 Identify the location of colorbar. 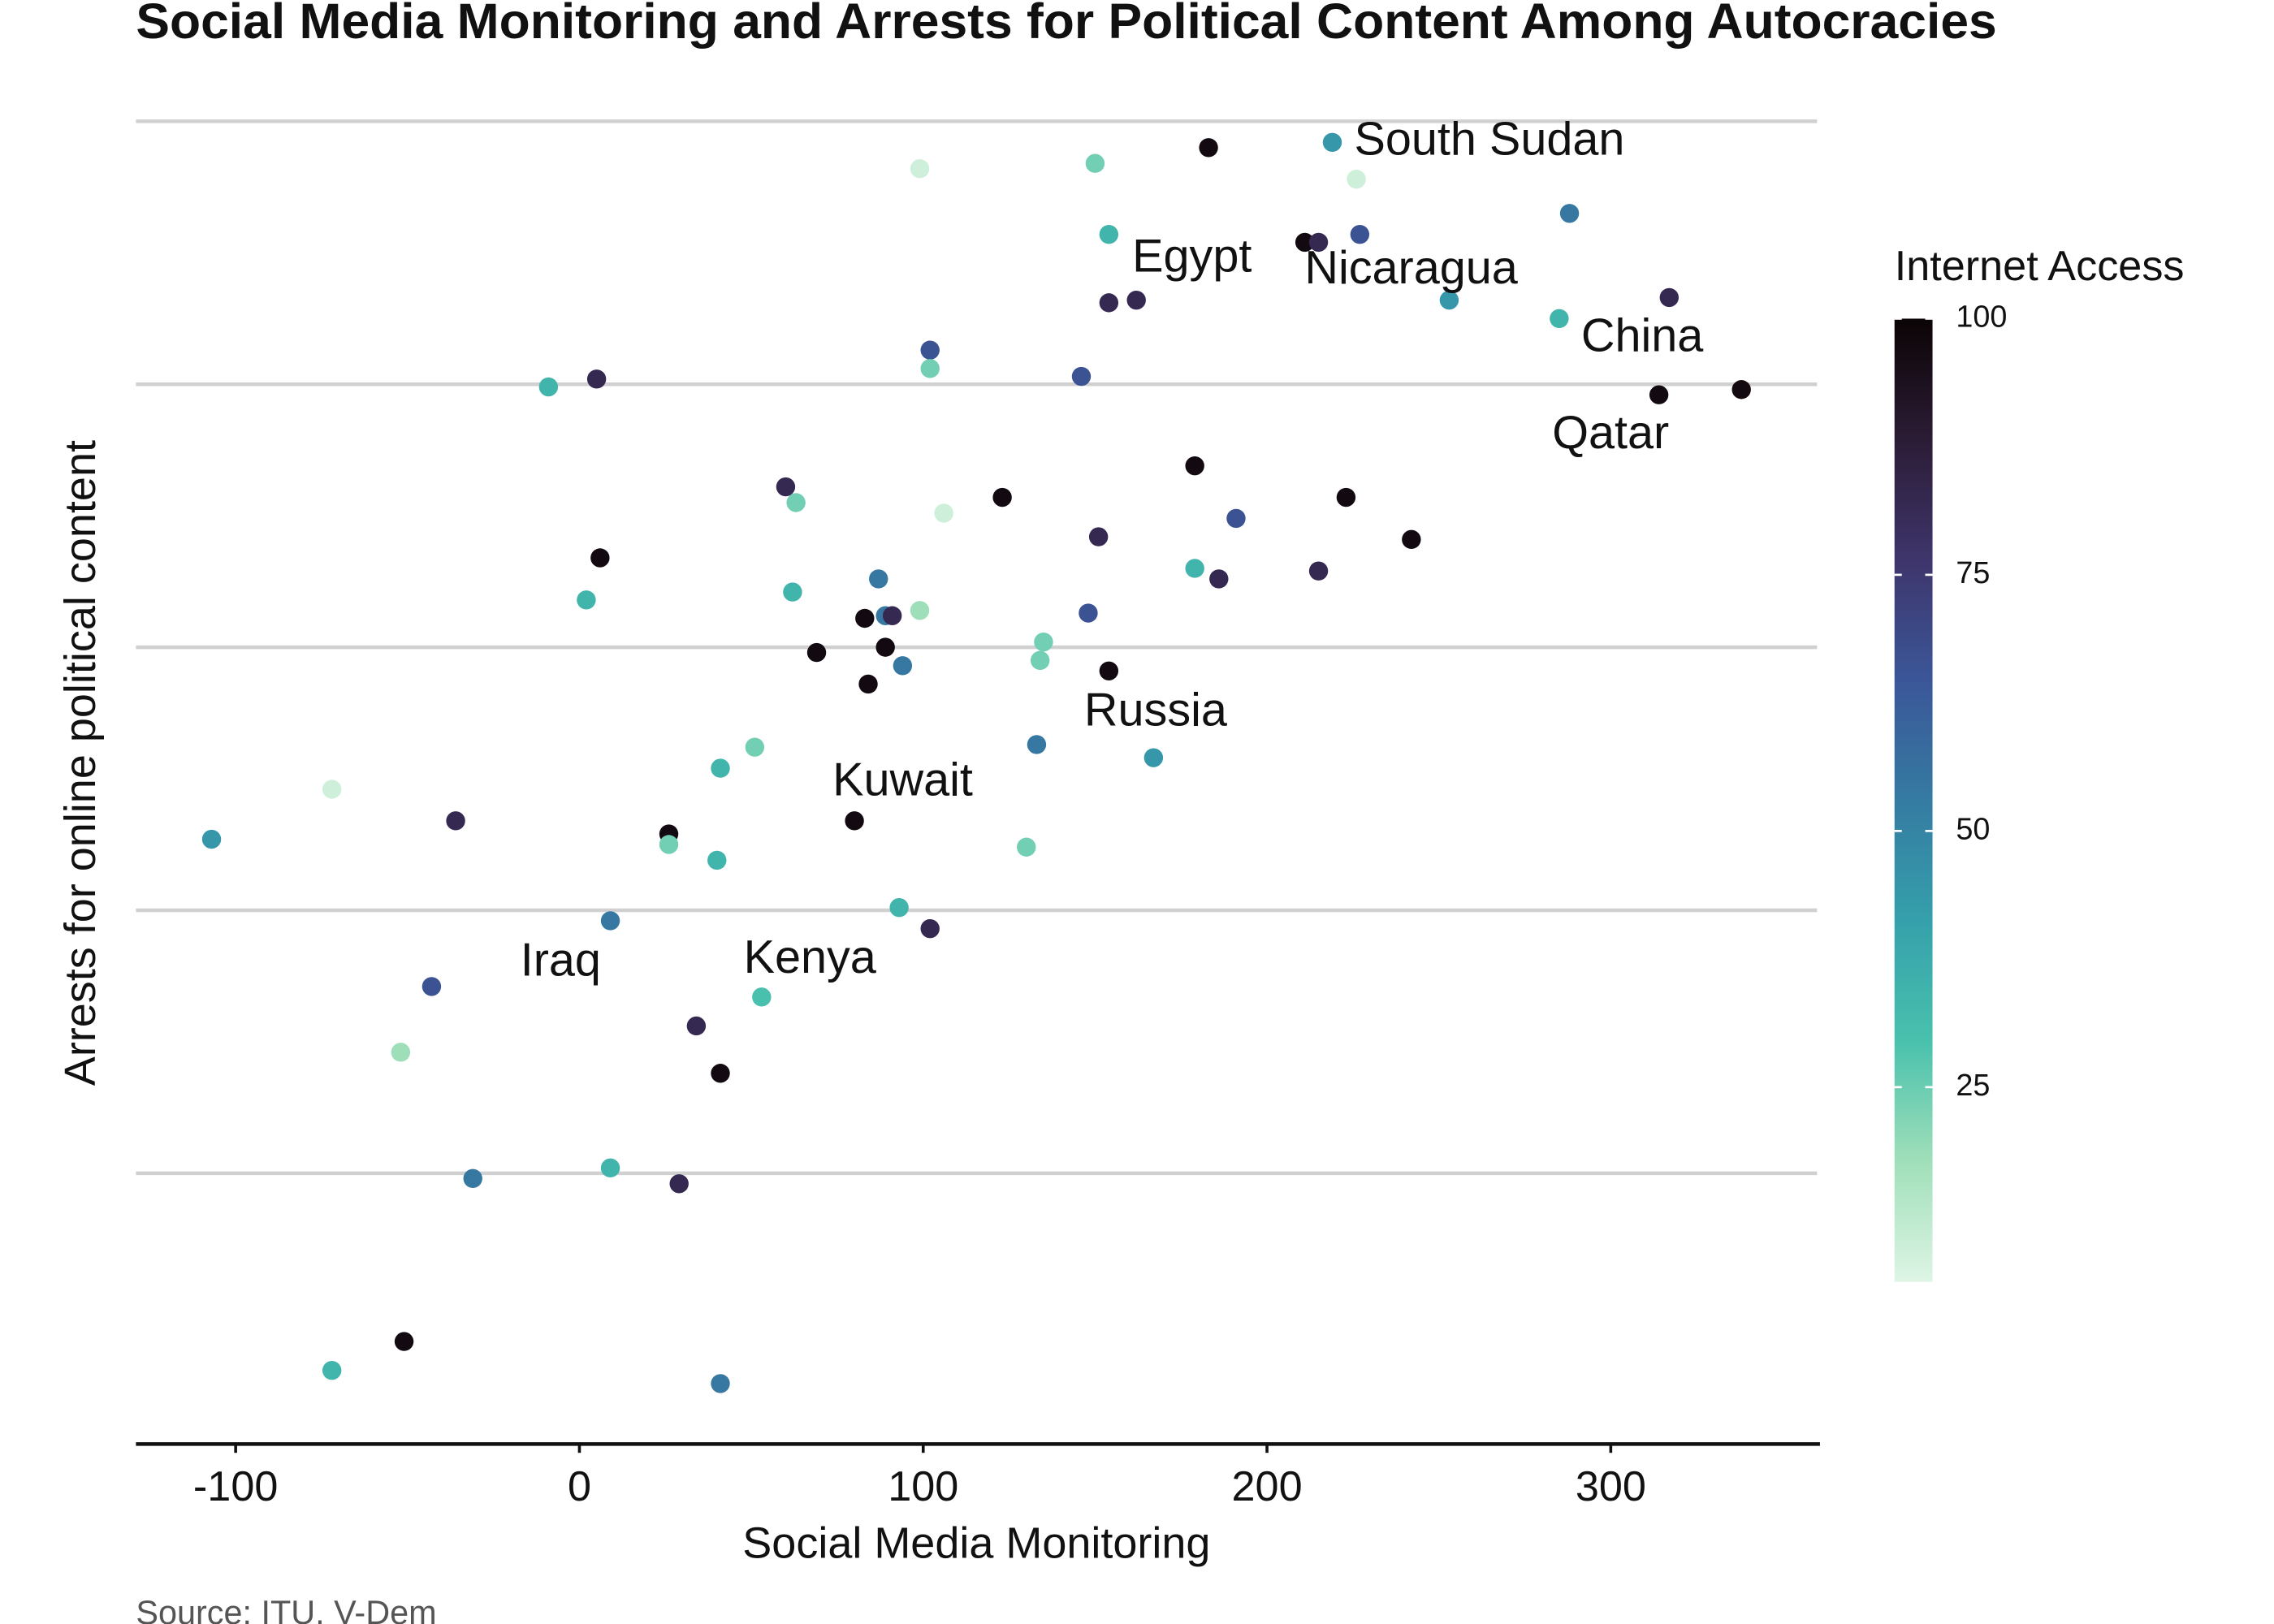
(1914, 800).